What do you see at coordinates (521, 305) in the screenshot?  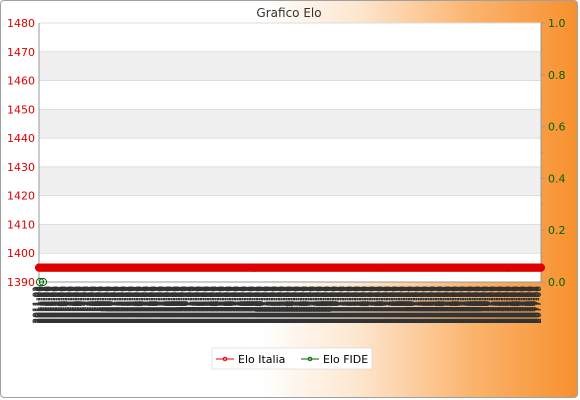 I see `x-tick-label: 2075-03` at bounding box center [521, 305].